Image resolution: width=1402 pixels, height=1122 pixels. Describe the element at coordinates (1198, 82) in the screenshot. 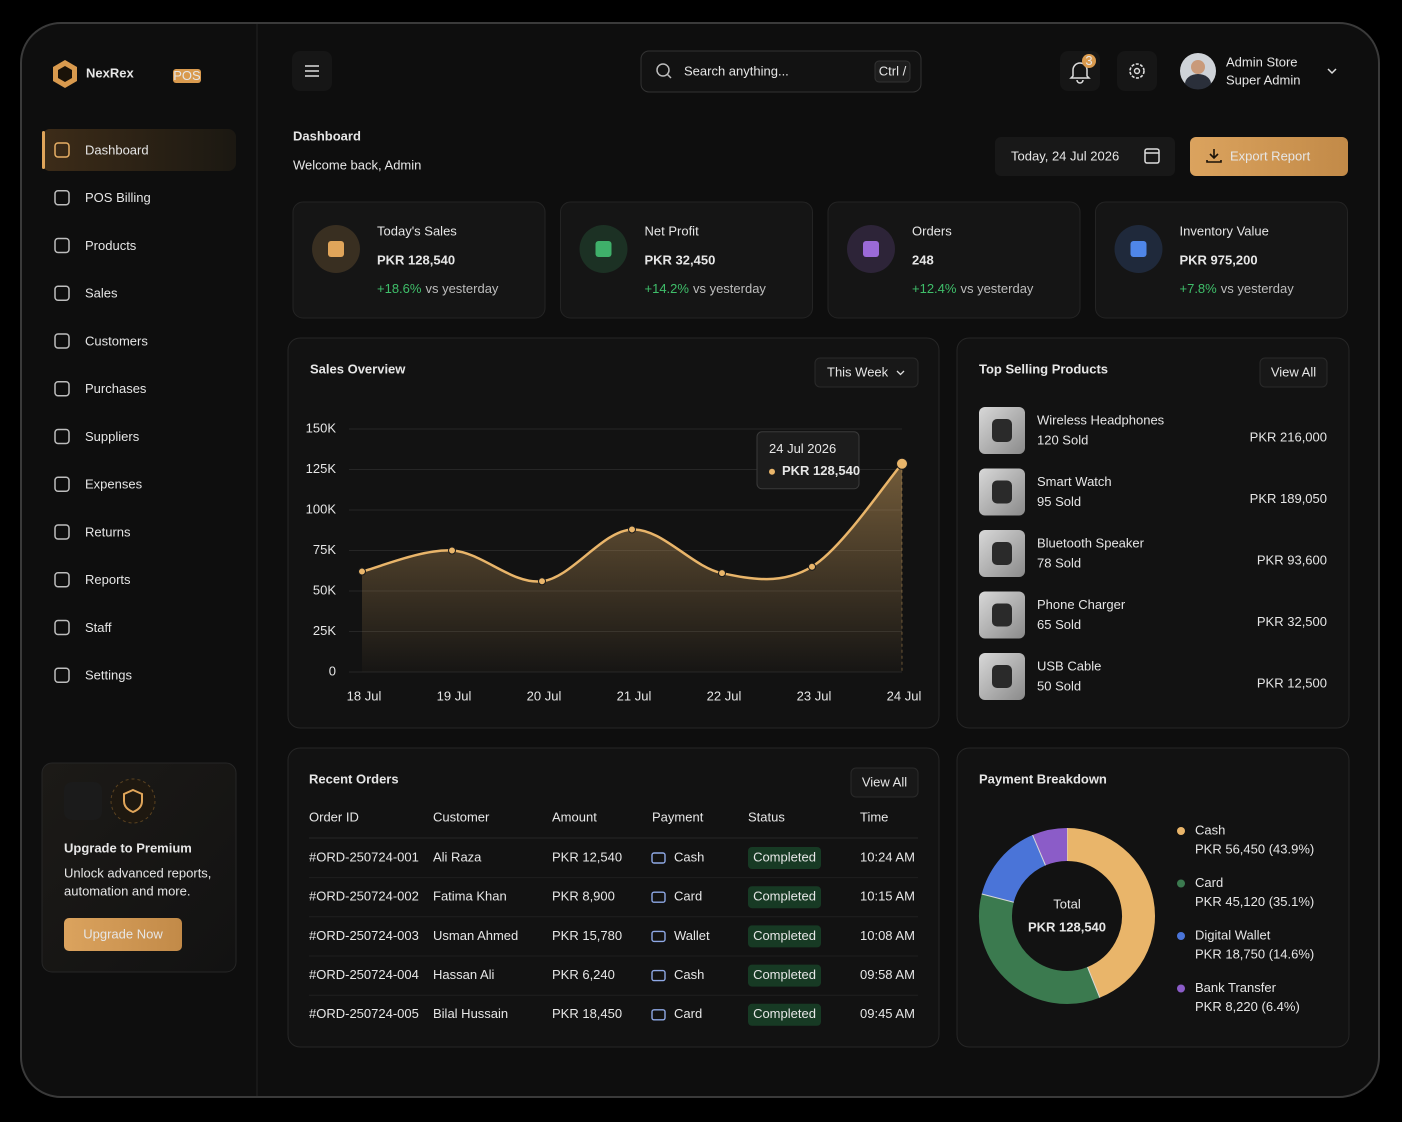

I see `avatar-body` at that location.